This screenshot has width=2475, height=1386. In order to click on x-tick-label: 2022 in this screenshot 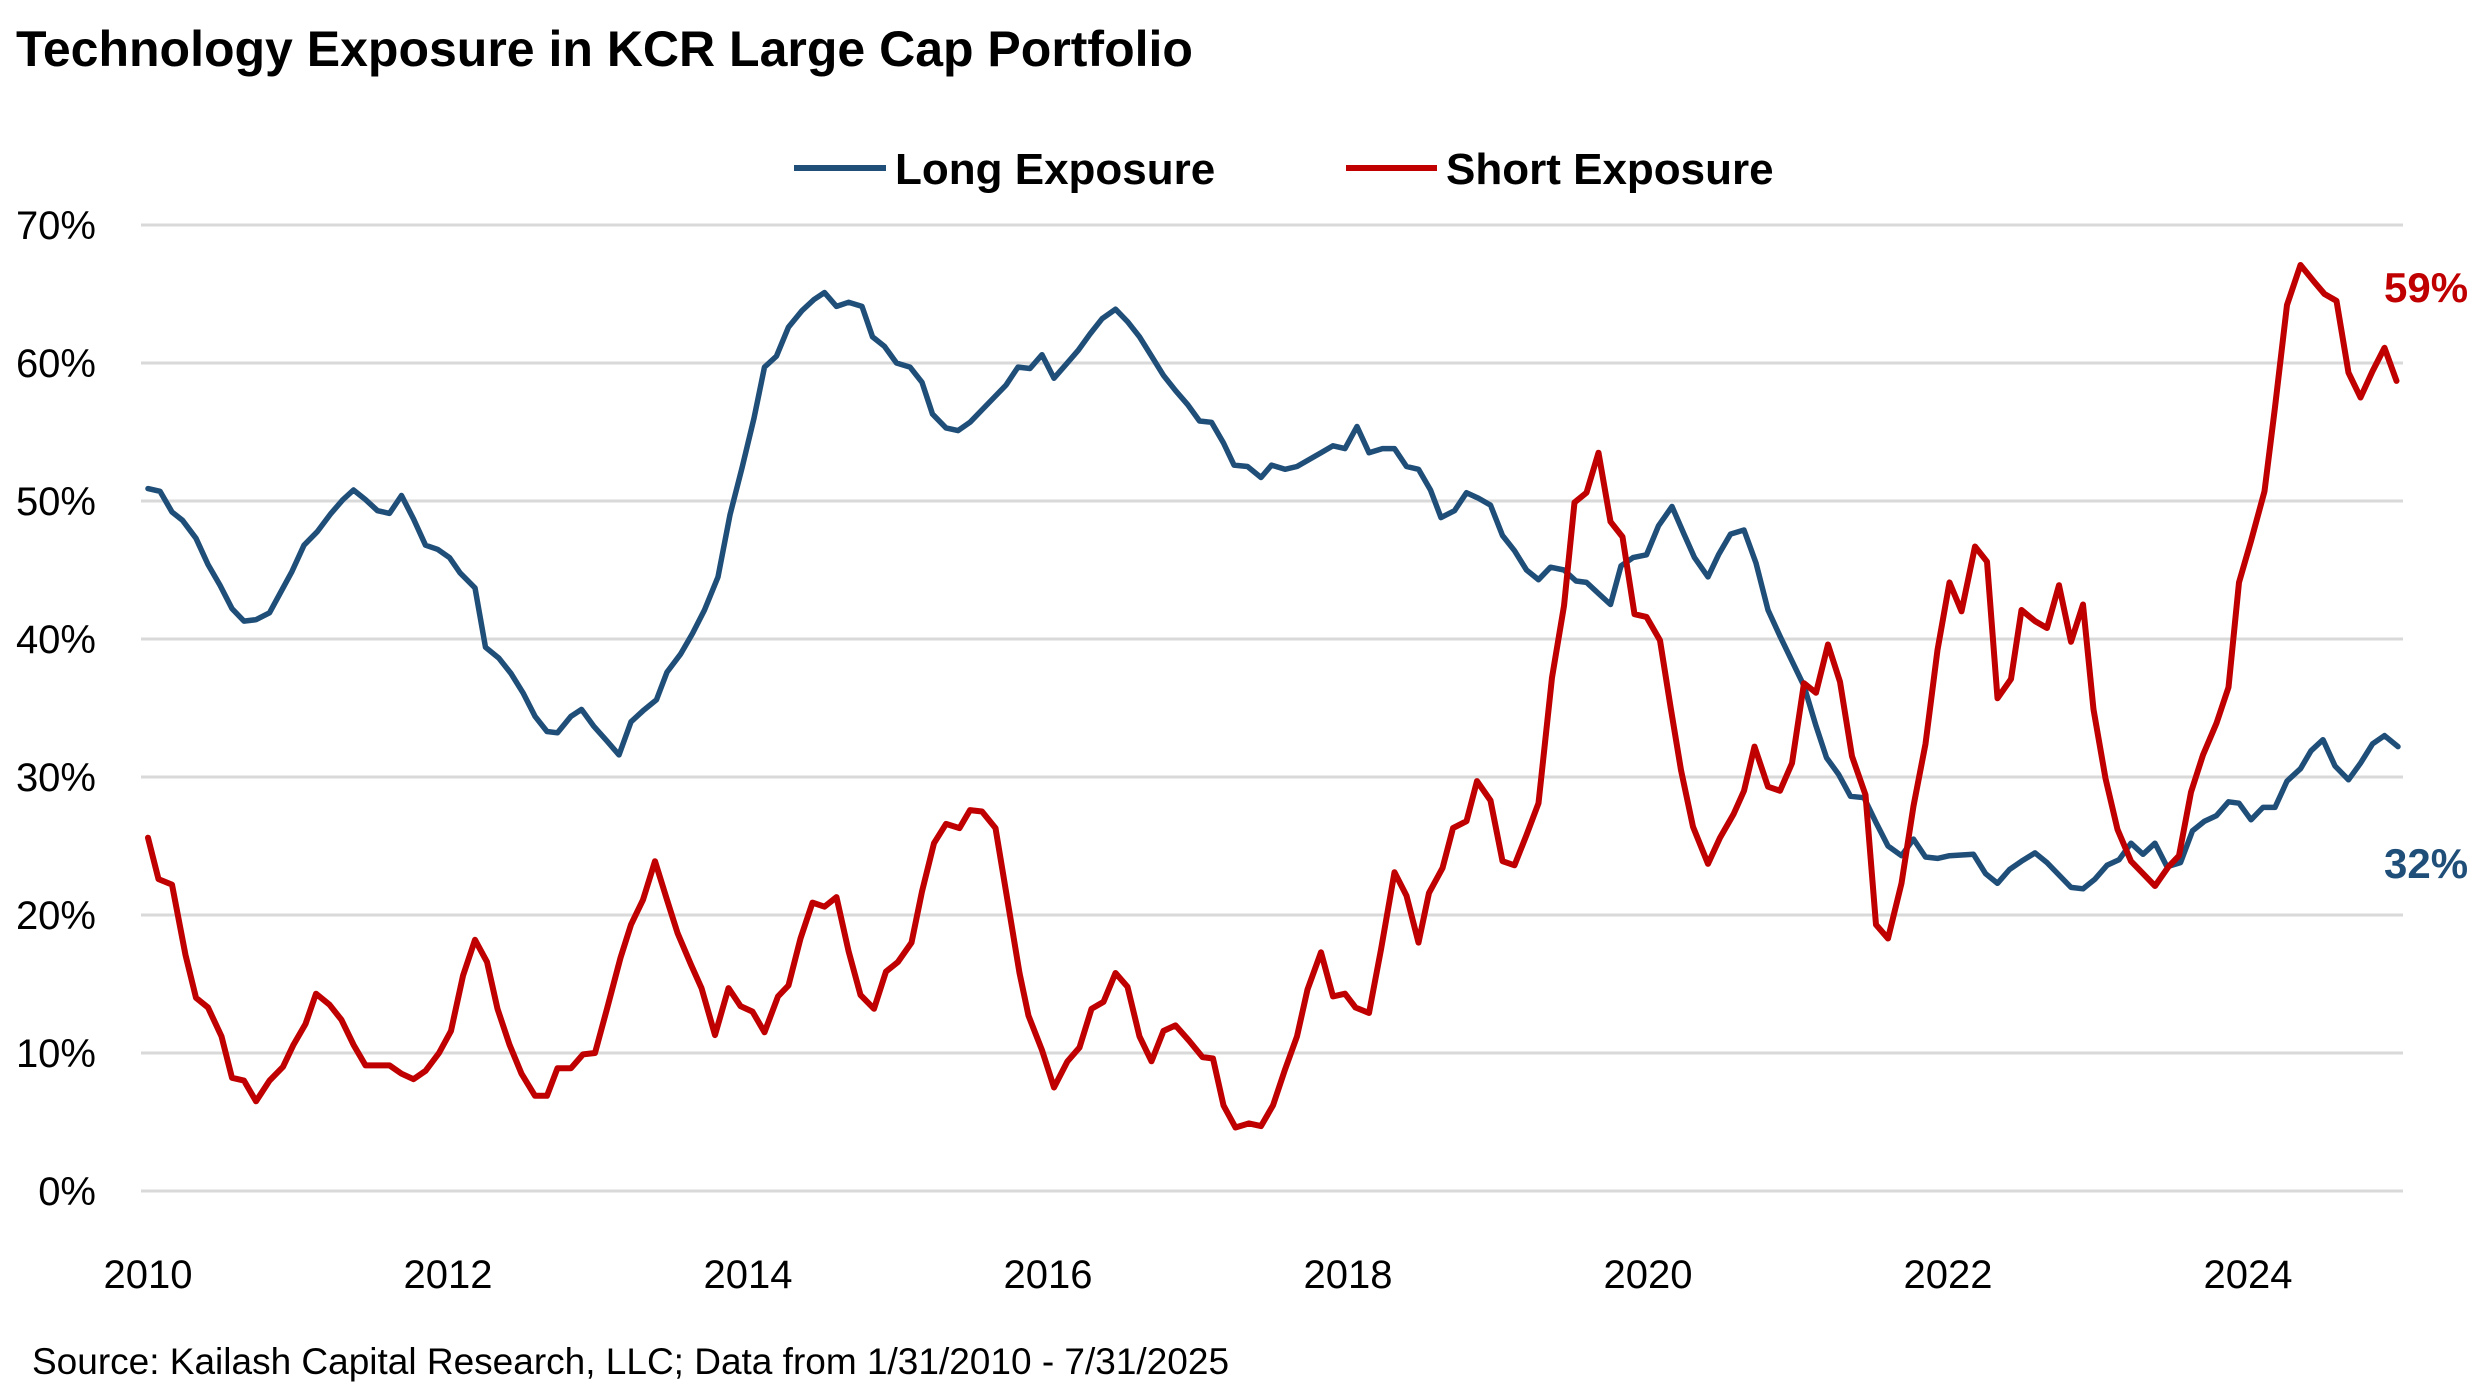, I will do `click(1948, 1275)`.